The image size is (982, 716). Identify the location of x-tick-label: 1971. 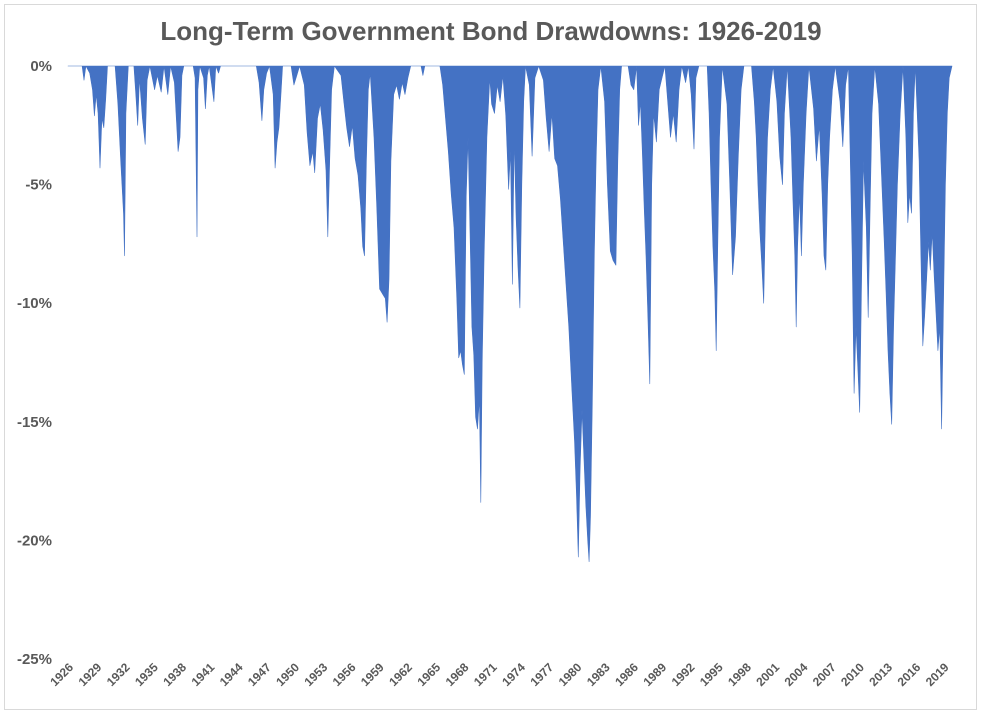
(485, 674).